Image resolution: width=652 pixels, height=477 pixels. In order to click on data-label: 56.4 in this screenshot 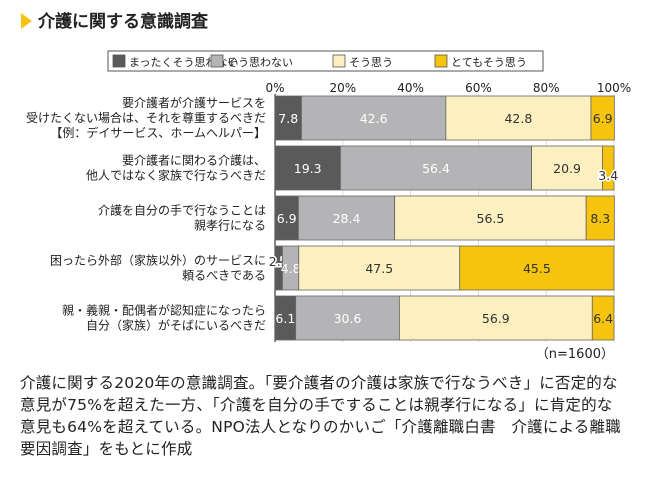, I will do `click(436, 168)`.